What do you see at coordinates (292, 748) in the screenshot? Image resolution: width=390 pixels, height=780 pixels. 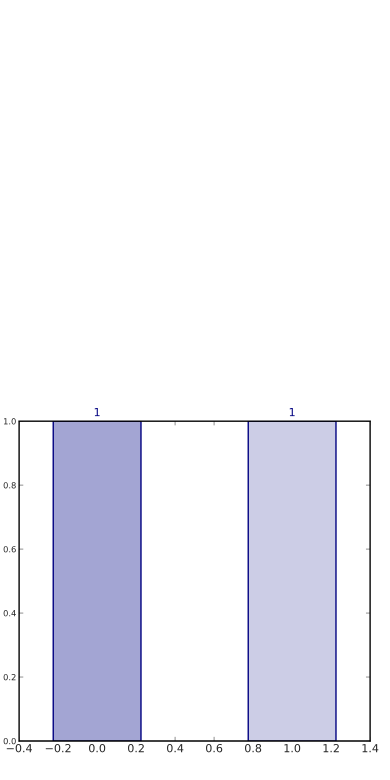 I see `x-tick-label: 1.0` at bounding box center [292, 748].